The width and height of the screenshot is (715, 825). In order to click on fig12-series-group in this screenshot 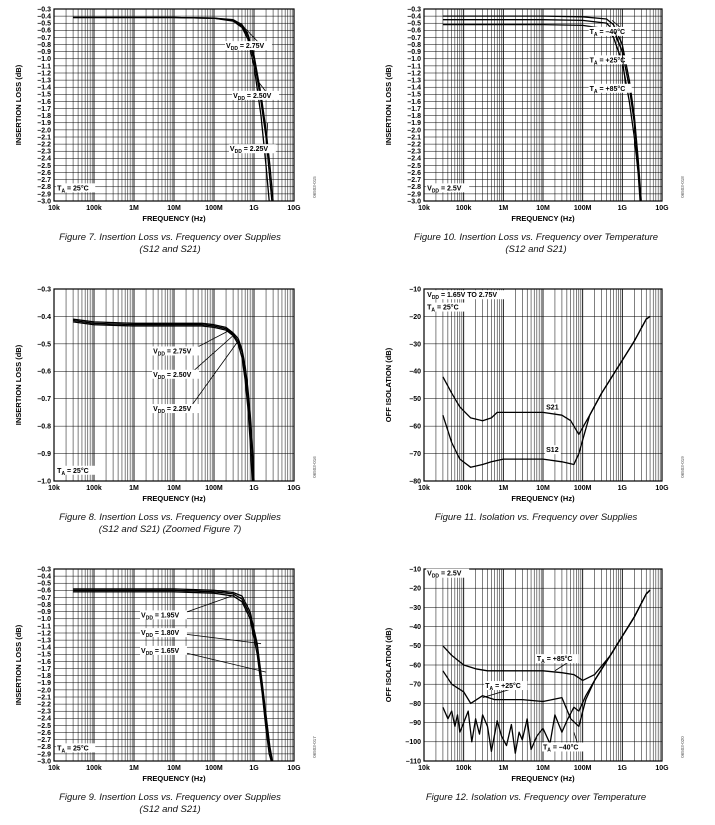, I will do `click(546, 671)`.